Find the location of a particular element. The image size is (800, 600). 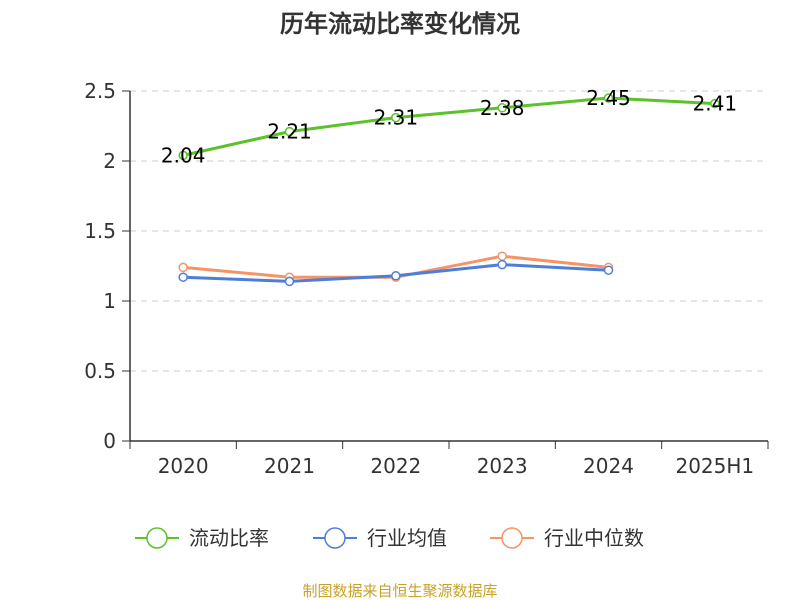

legend-item-0: 流动比率 is located at coordinates (202, 538).